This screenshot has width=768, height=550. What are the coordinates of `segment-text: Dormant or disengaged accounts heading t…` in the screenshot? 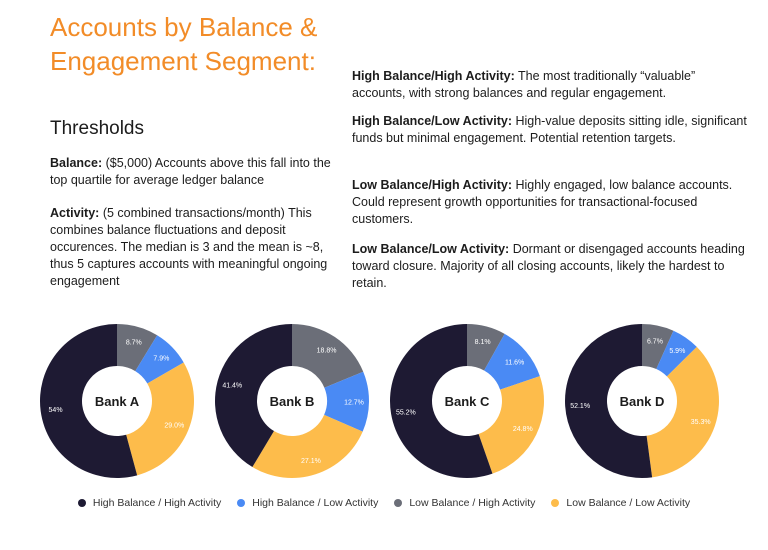 It's located at (548, 266).